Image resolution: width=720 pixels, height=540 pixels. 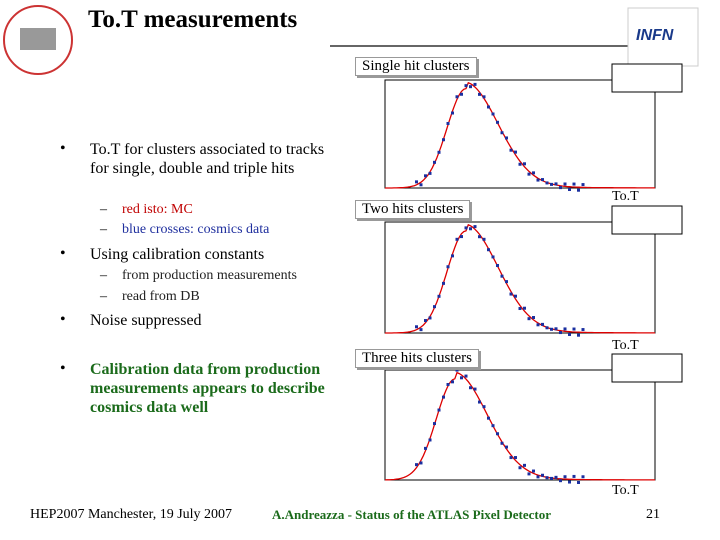 What do you see at coordinates (653, 514) in the screenshot?
I see `page-number: 21` at bounding box center [653, 514].